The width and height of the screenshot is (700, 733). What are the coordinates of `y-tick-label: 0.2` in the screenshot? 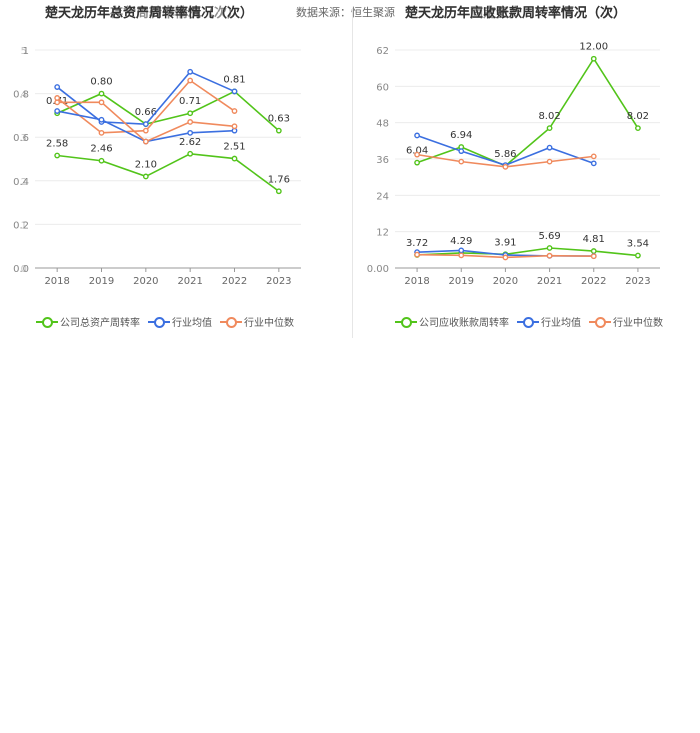 It's located at (21, 225).